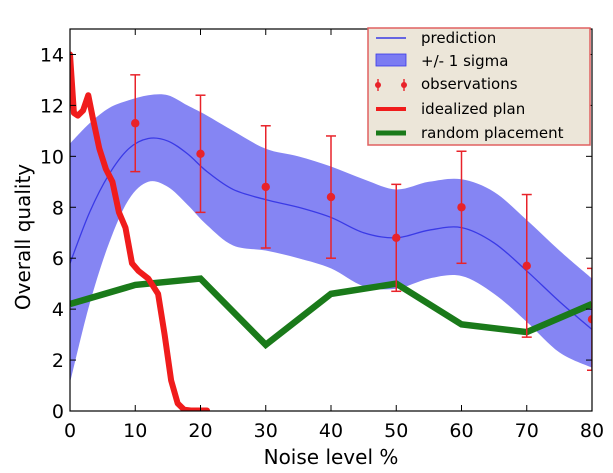 The width and height of the screenshot is (613, 473). I want to click on x-tick-label: 10, so click(135, 431).